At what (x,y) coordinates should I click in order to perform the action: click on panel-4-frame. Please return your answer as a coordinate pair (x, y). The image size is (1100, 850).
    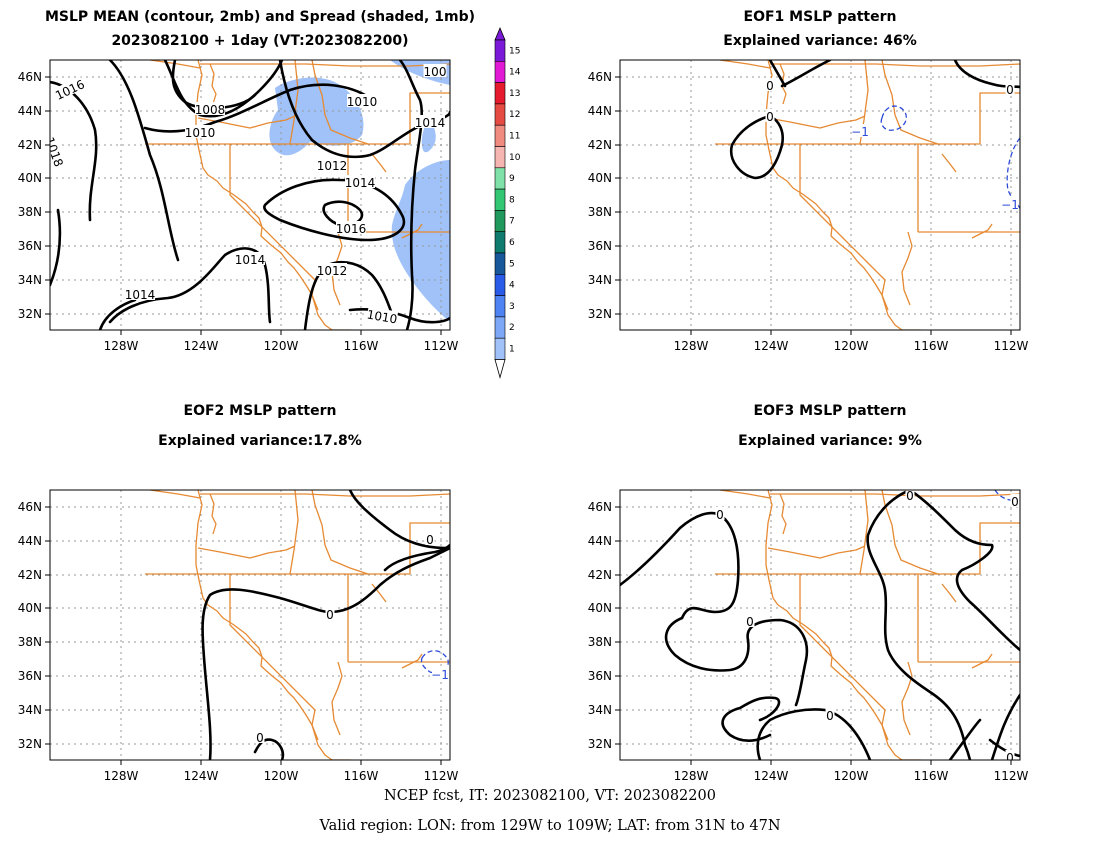
    Looking at the image, I should click on (820, 625).